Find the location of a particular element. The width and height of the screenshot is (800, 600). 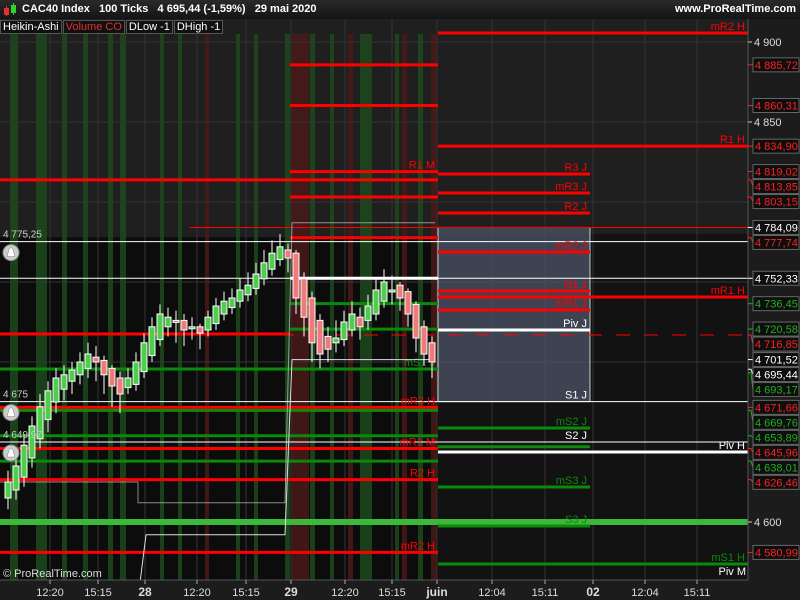

price-tag-label: 4 885,72 is located at coordinates (776, 66).